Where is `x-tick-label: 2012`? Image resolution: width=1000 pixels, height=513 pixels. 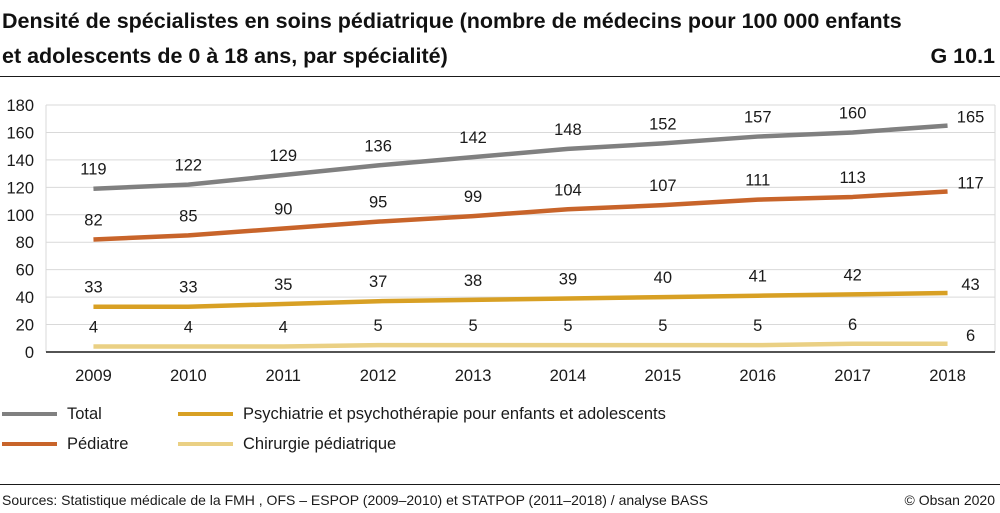
x-tick-label: 2012 is located at coordinates (378, 376).